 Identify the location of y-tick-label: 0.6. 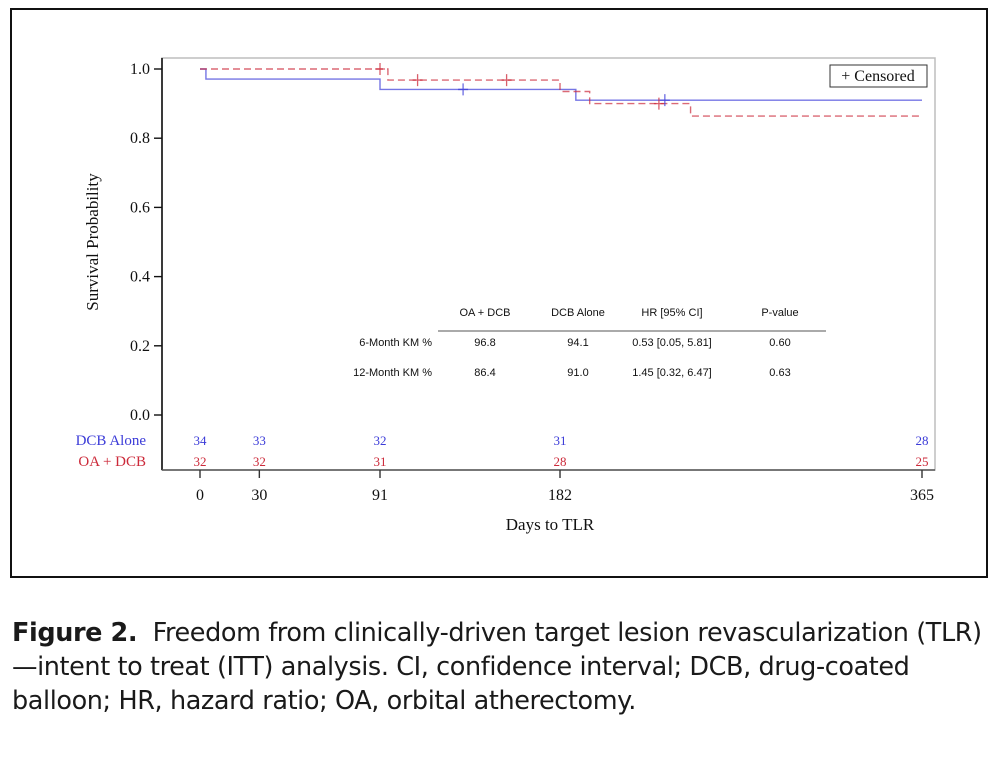
(140, 207).